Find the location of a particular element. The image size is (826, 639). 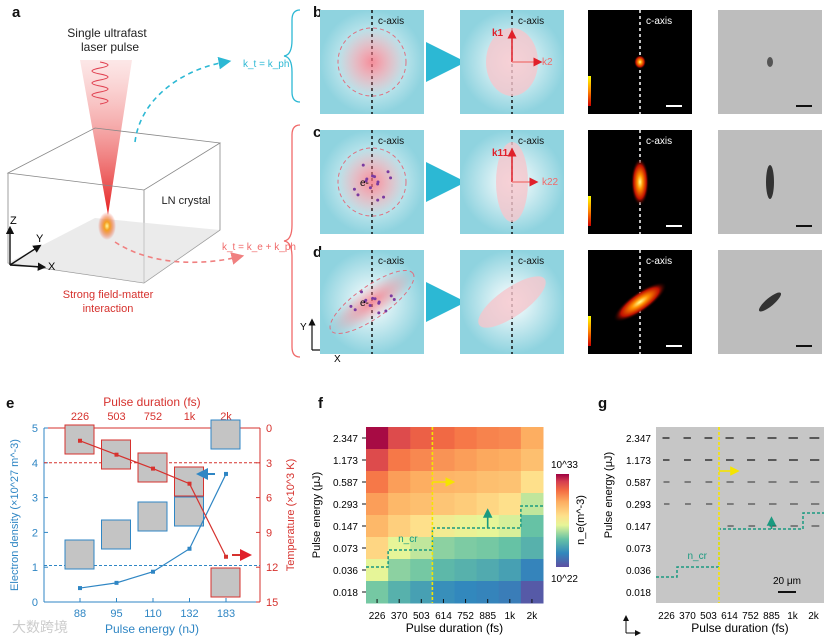

thermal-spot is located at coordinates (640, 62).